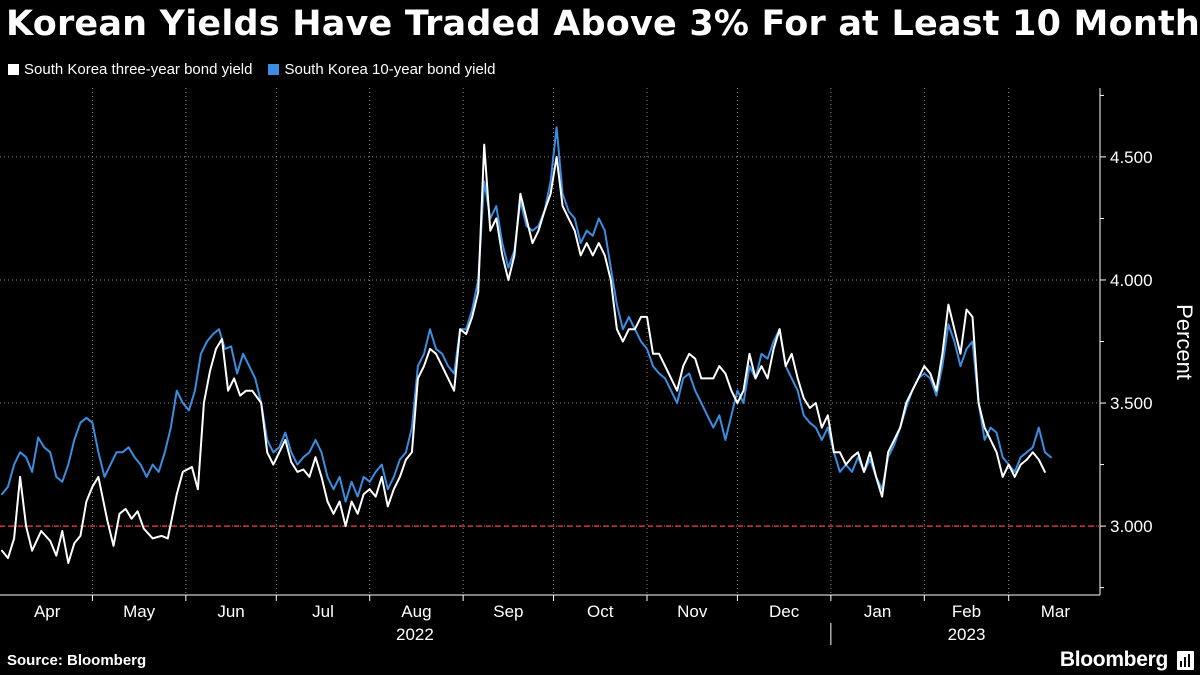 This screenshot has width=1200, height=675. I want to click on x-tick-label-apr: Apr, so click(47, 611).